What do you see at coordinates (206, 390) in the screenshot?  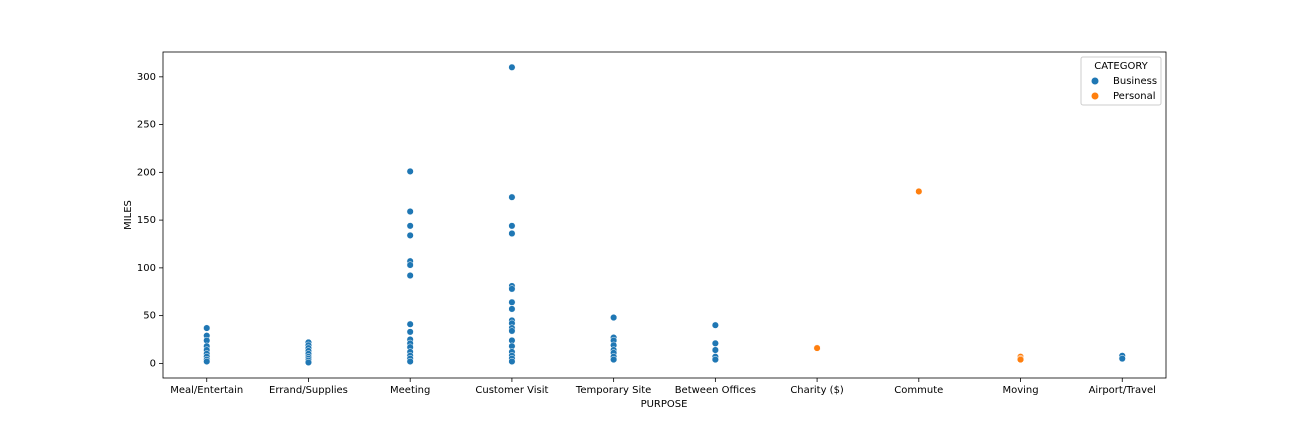 I see `x-tick-label: Meal/Entertain` at bounding box center [206, 390].